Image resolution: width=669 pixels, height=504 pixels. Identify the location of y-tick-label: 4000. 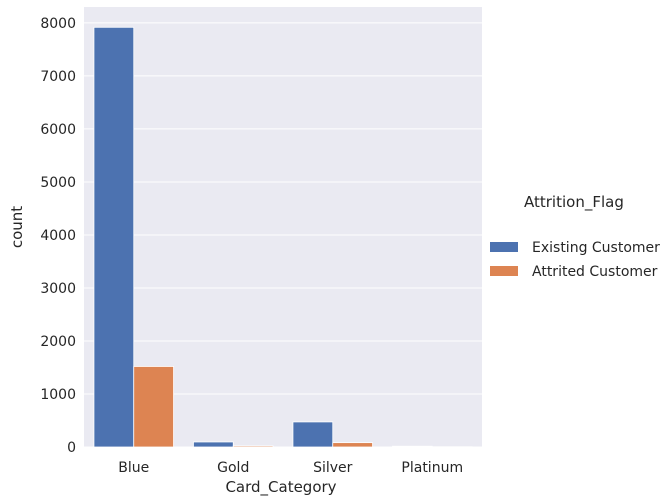
(58, 236).